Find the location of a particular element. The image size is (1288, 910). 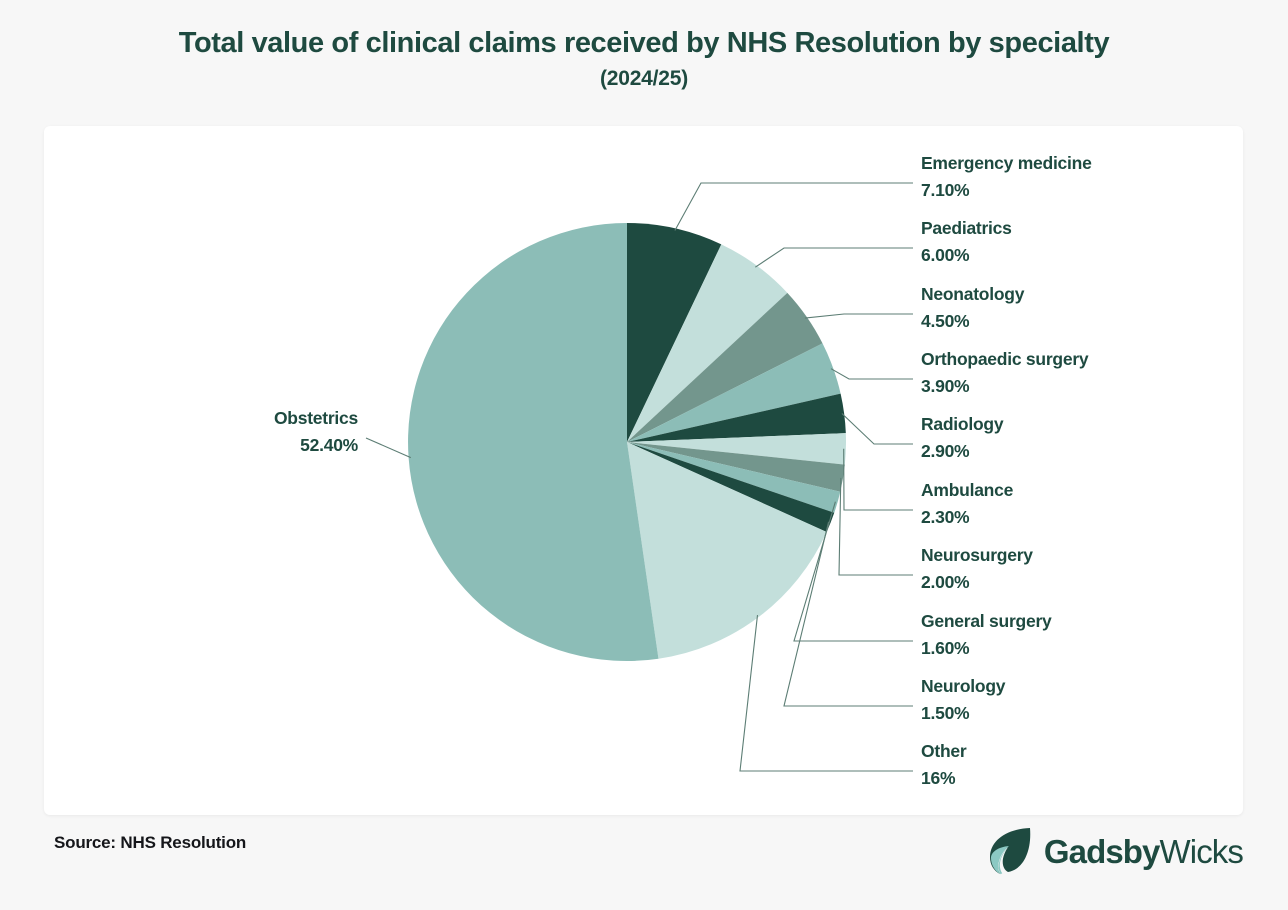

pie-label-value: 3.90% is located at coordinates (945, 386).